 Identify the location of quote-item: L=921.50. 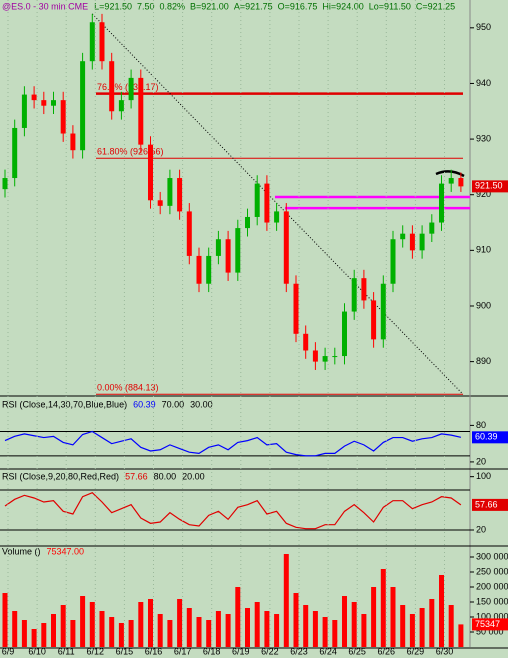
(113, 6).